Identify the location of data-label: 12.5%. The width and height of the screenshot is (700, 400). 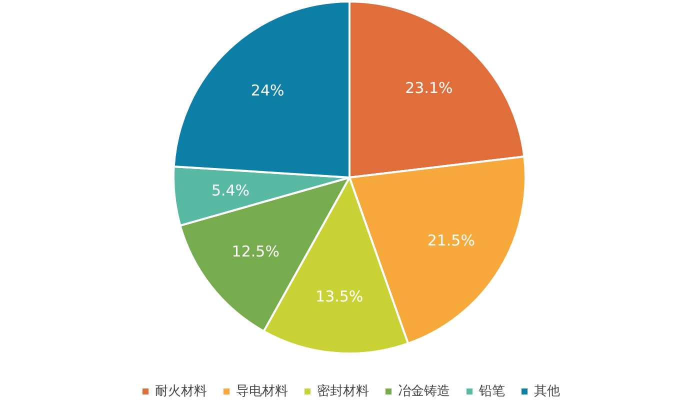
(256, 251).